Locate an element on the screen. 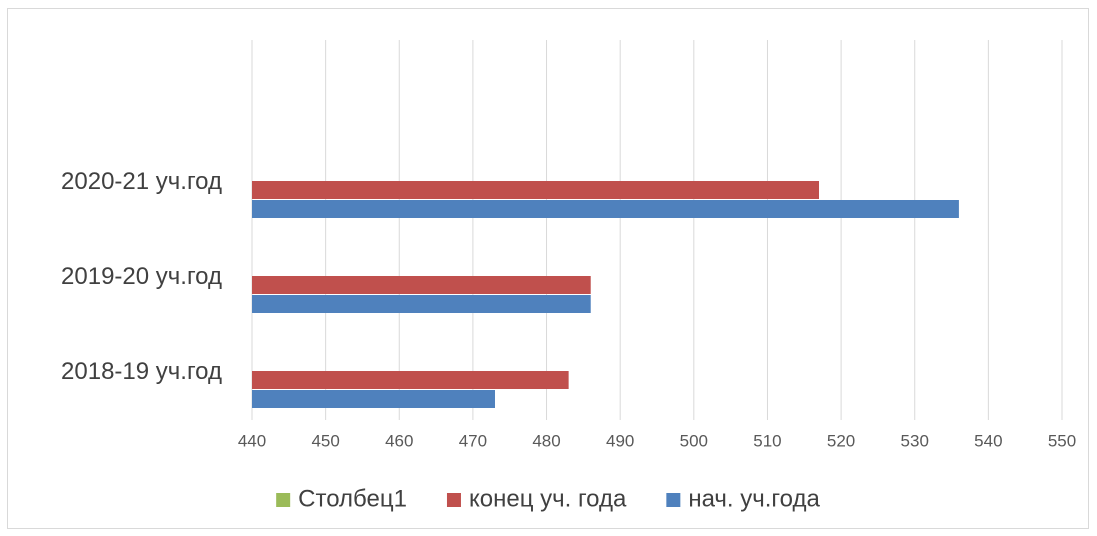 The image size is (1097, 536). x-tick-label: 540 is located at coordinates (988, 440).